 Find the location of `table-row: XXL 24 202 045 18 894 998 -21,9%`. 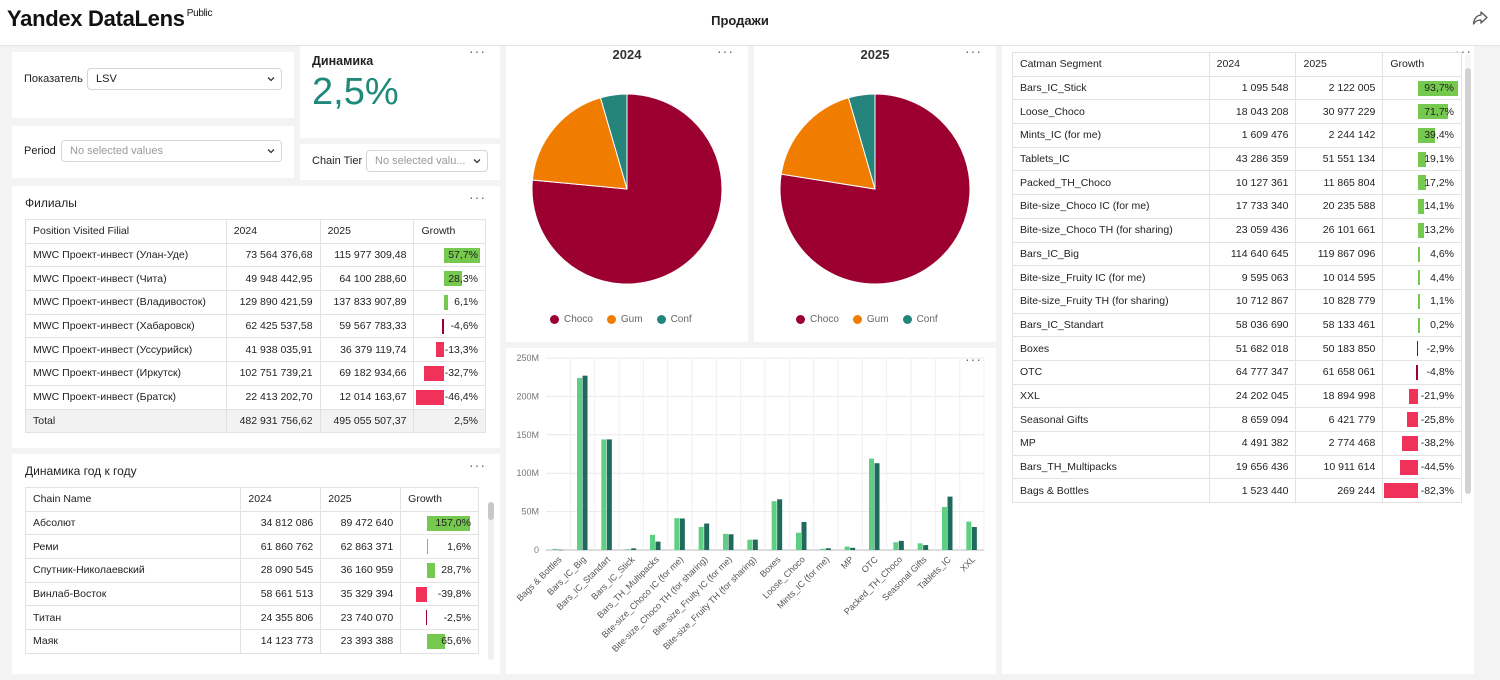

table-row: XXL 24 202 045 18 894 998 -21,9% is located at coordinates (1237, 396).